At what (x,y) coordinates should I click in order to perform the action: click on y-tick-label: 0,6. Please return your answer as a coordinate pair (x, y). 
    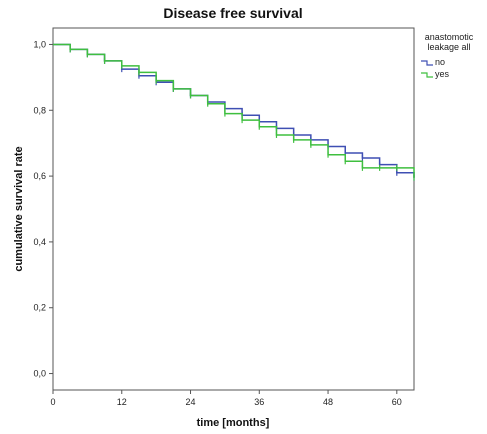
    Looking at the image, I should click on (39, 176).